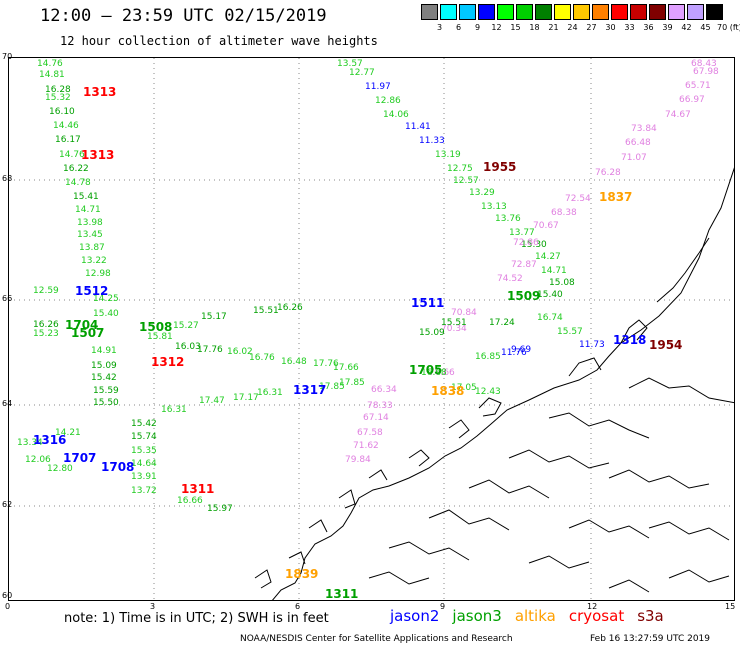 This screenshot has width=740, height=650. What do you see at coordinates (106, 403) in the screenshot?
I see `wave-height-value-70: 15.50` at bounding box center [106, 403].